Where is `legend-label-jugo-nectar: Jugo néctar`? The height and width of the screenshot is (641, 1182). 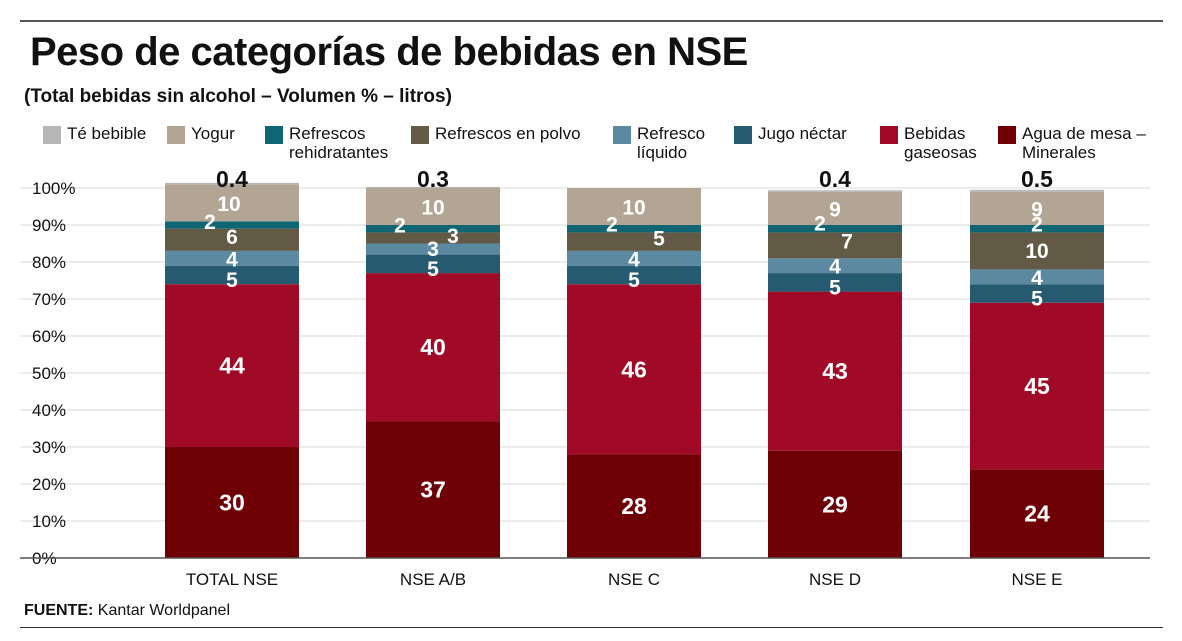
legend-label-jugo-nectar: Jugo néctar is located at coordinates (802, 133).